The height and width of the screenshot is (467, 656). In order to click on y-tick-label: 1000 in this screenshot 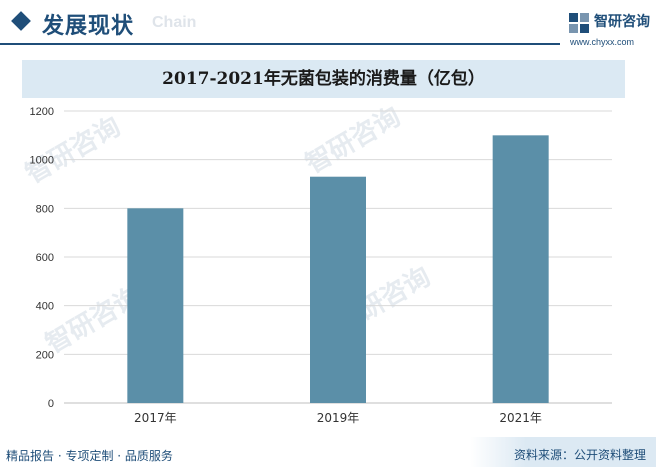, I will do `click(42, 161)`.